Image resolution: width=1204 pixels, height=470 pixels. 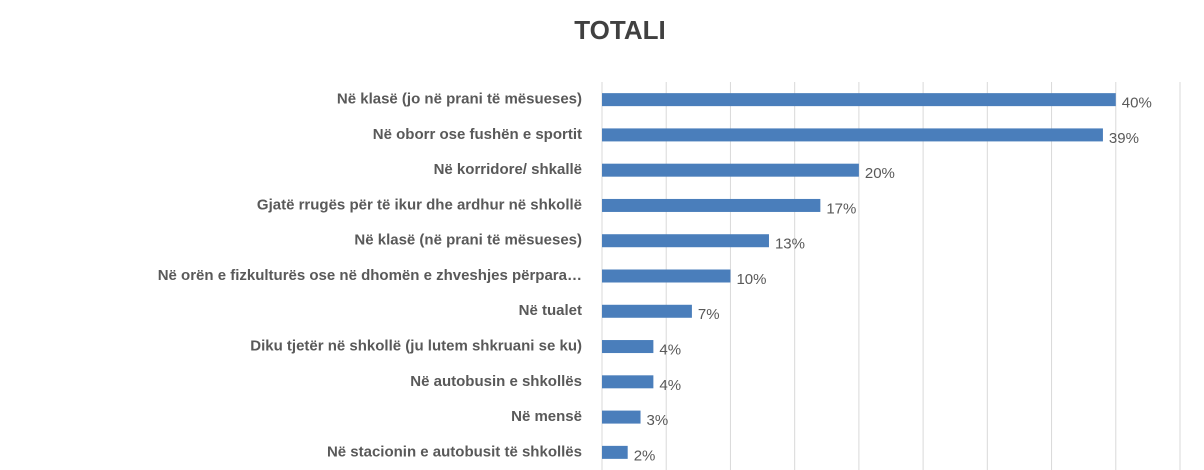 What do you see at coordinates (454, 451) in the screenshot?
I see `category-label: Në stacionin e autobusit të shkollës` at bounding box center [454, 451].